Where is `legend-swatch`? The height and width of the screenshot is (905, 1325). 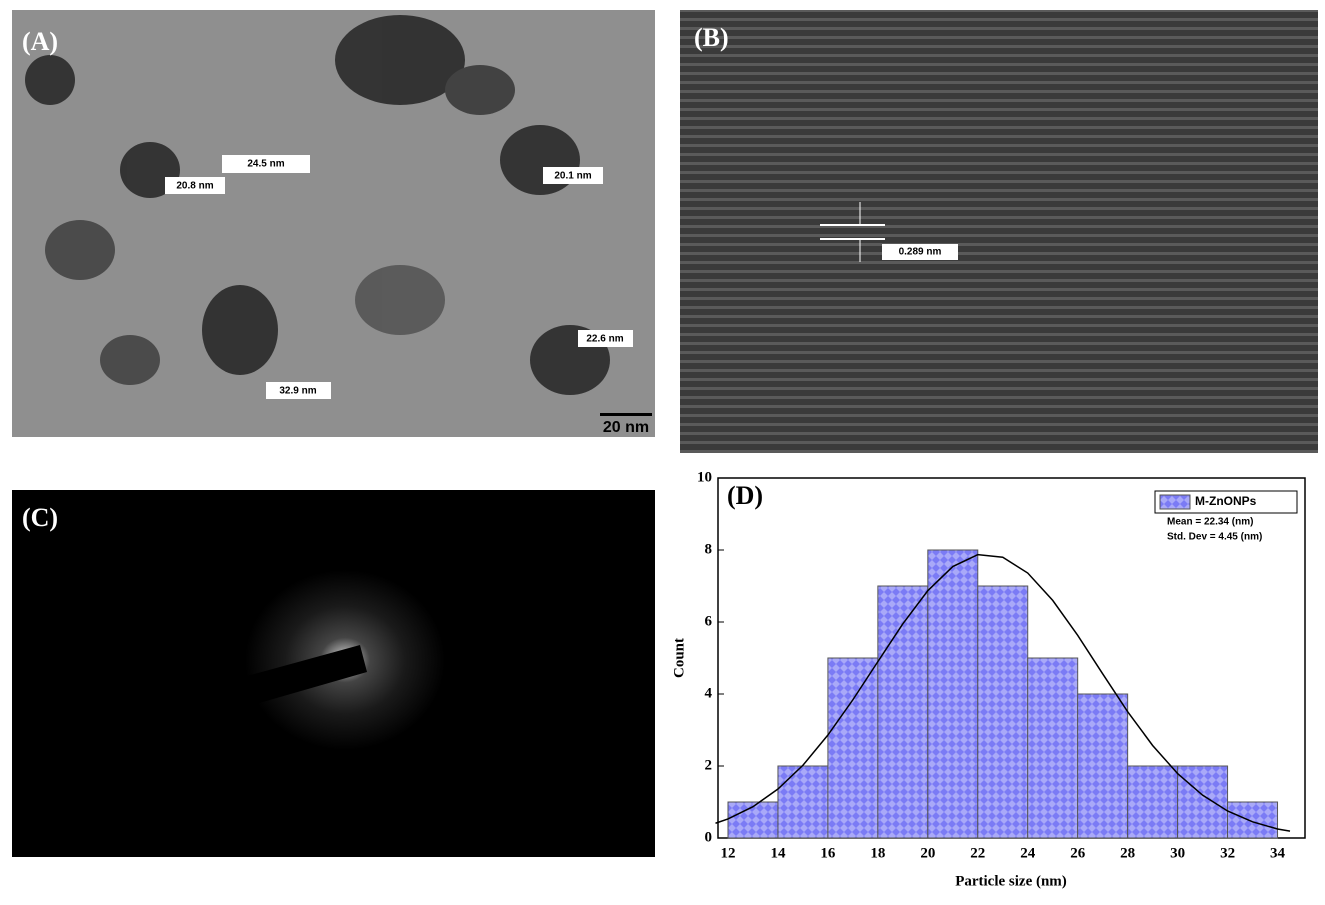 legend-swatch is located at coordinates (1175, 502).